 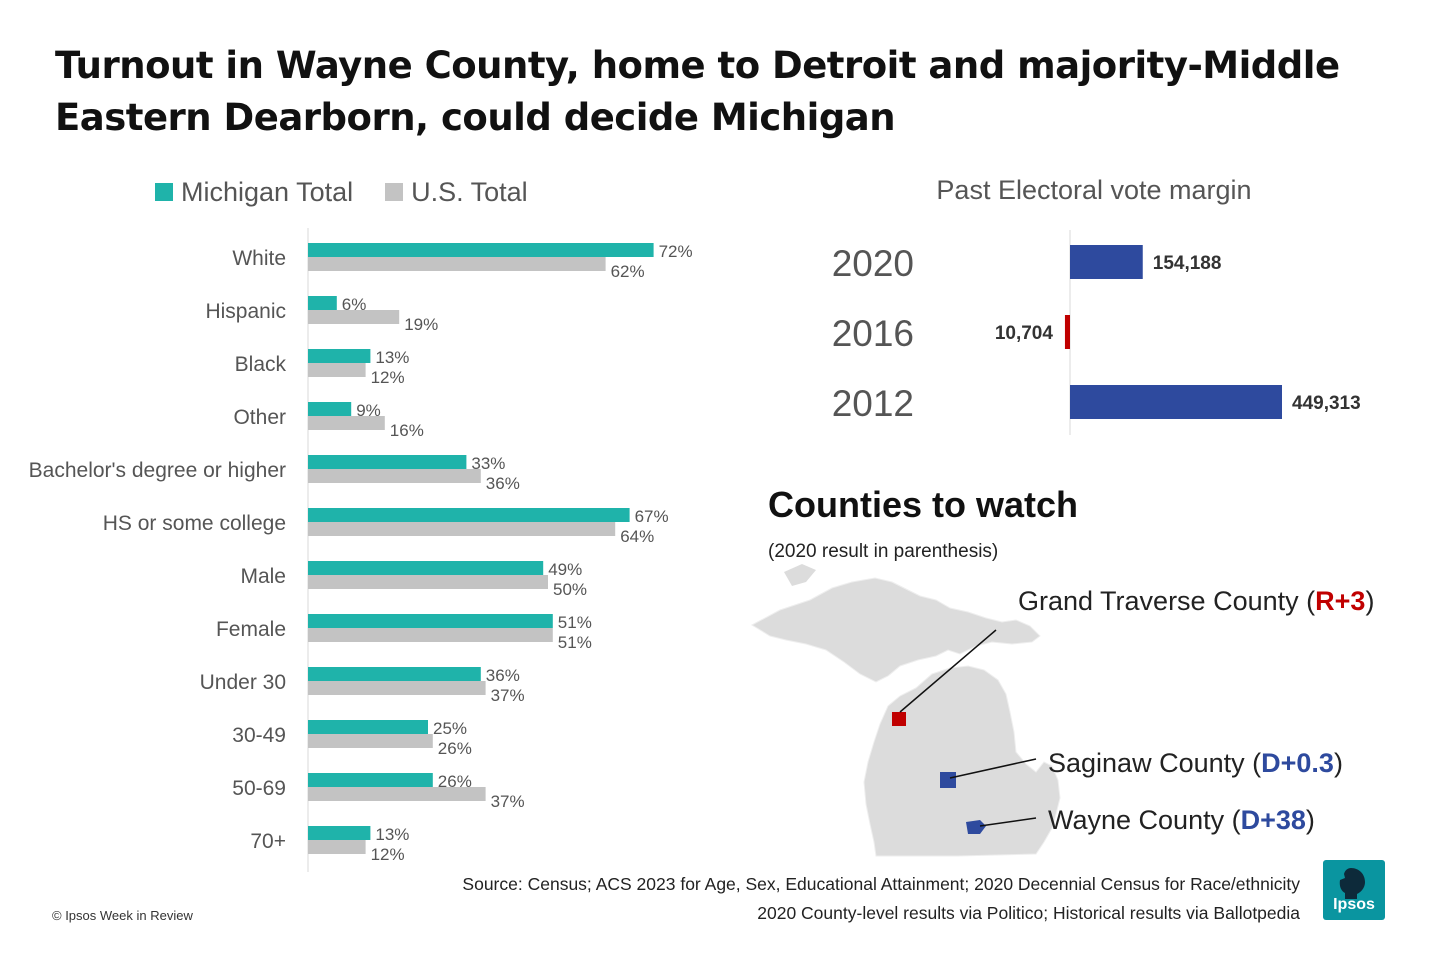 I want to click on county-label-wayne: Wayne County (D+38), so click(x=1181, y=820).